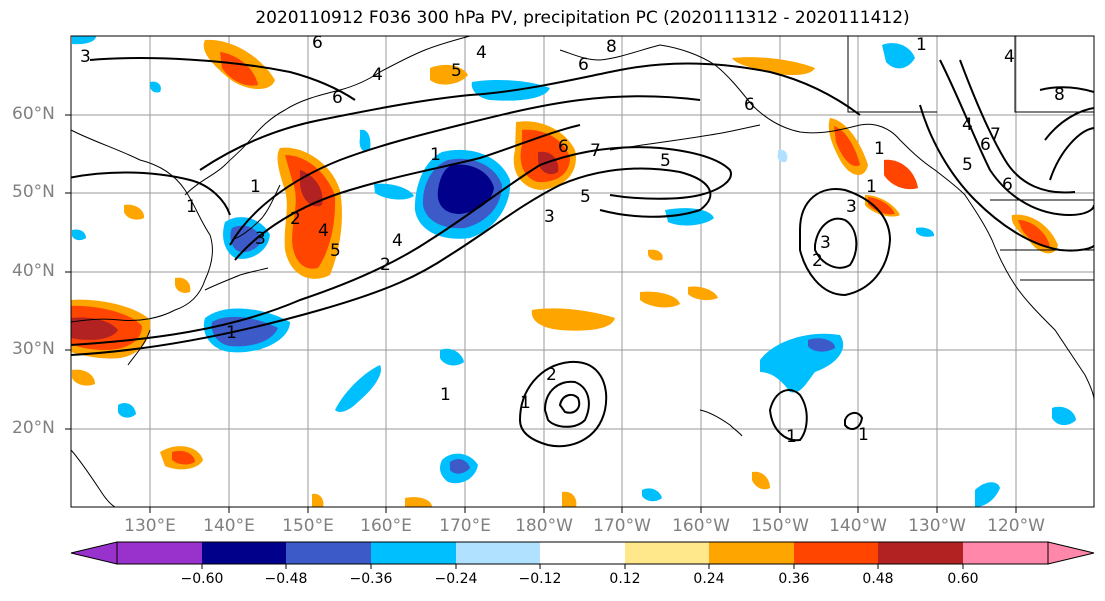 This screenshot has height=601, width=1105. Describe the element at coordinates (33, 428) in the screenshot. I see `lat-label: 20°N` at that location.